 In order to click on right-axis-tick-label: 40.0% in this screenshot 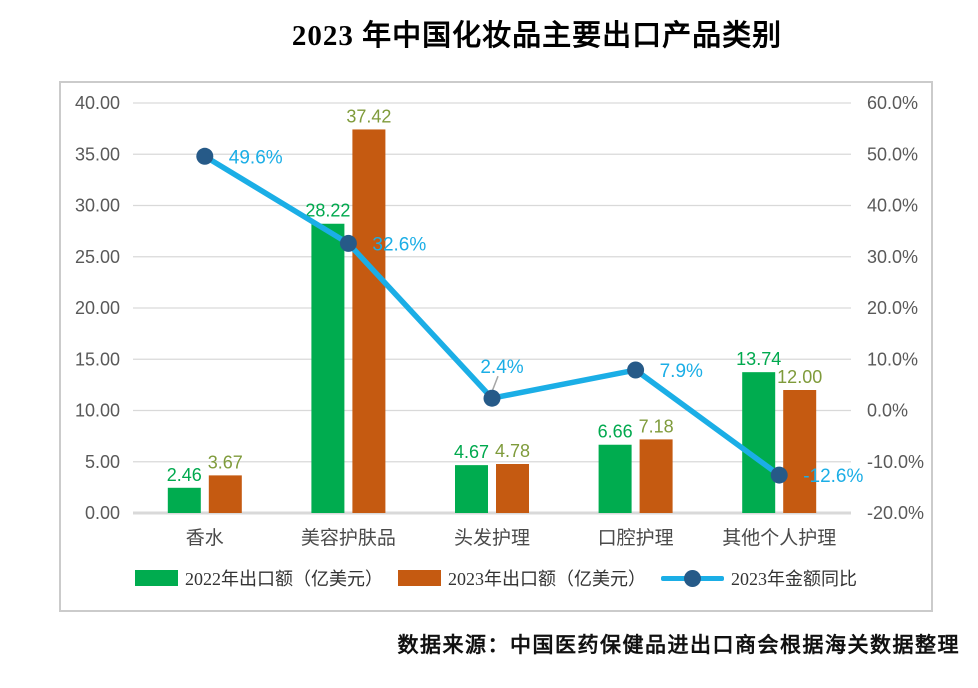, I will do `click(892, 206)`.